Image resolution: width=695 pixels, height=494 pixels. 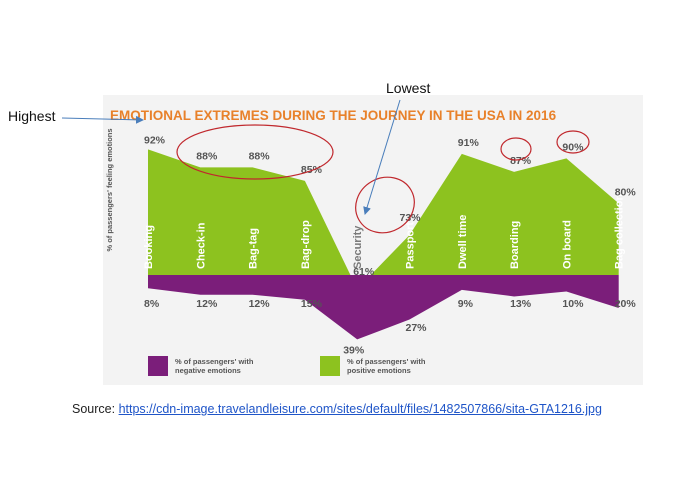 I want to click on negative-data-label: 13%, so click(x=521, y=304).